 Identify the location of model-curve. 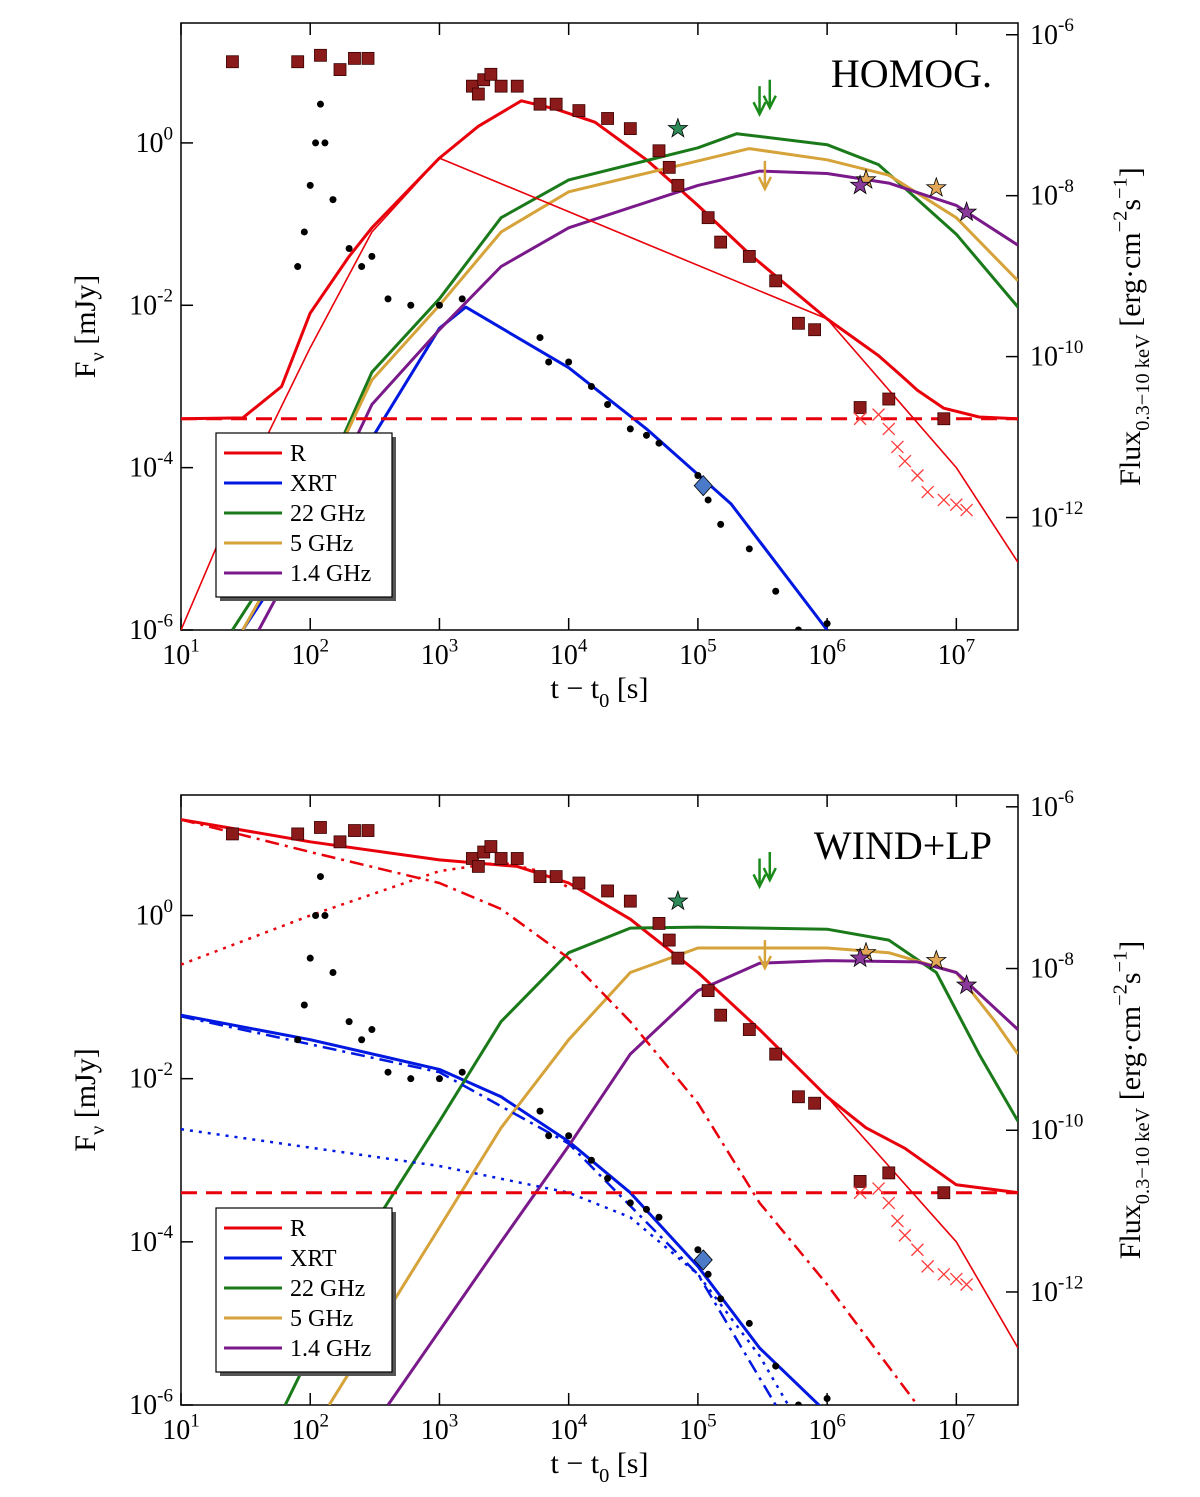
(501, 1209).